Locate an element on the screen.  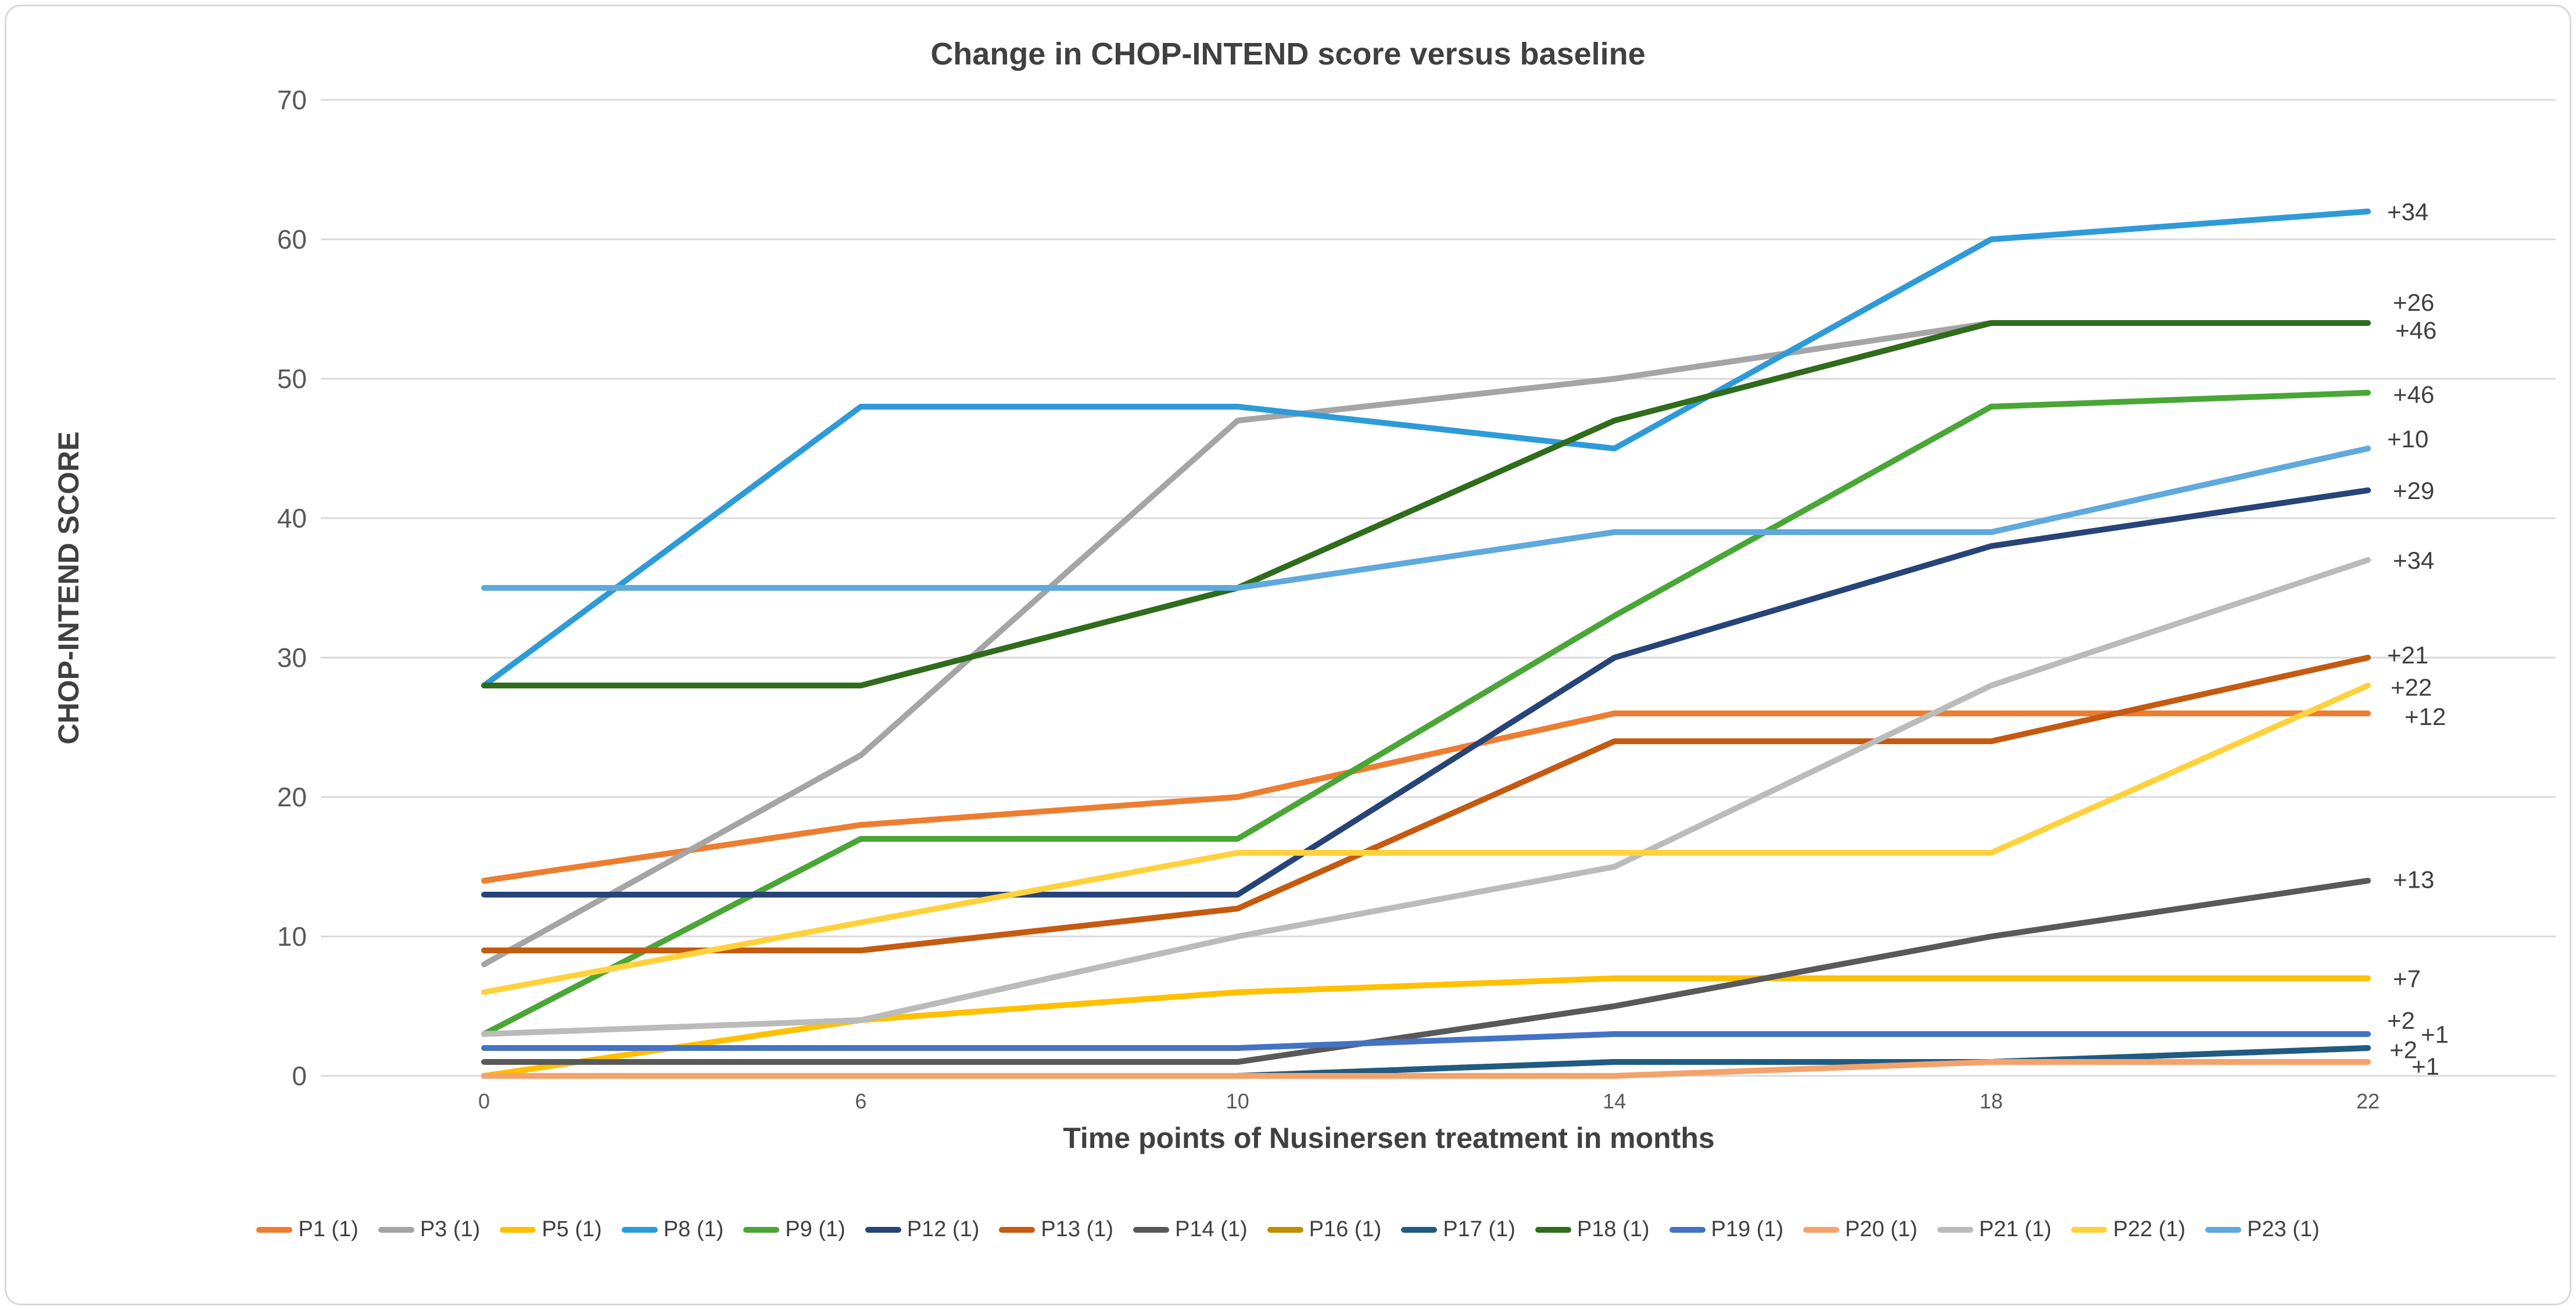
y-tick-label: 20 is located at coordinates (292, 797).